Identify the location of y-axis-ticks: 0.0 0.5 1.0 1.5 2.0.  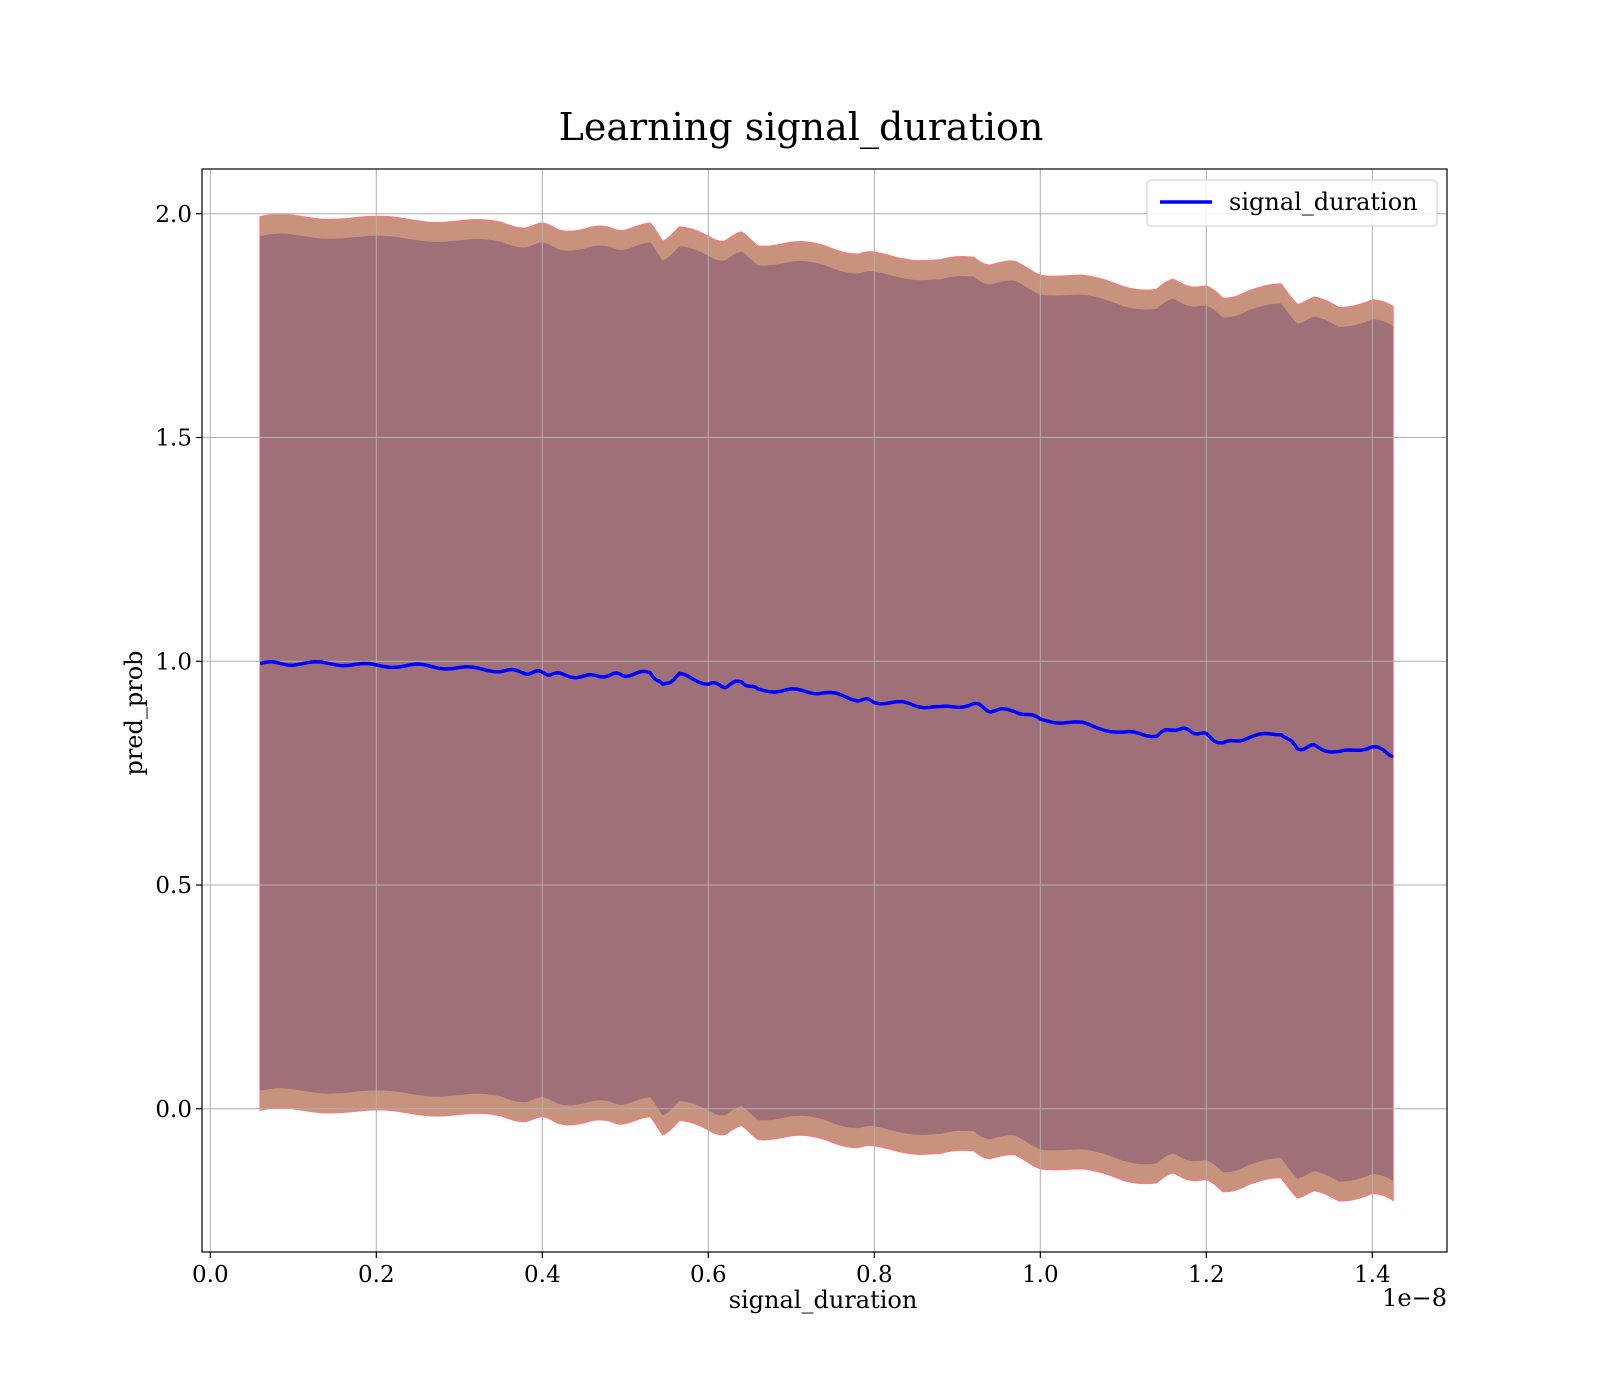
(178, 662).